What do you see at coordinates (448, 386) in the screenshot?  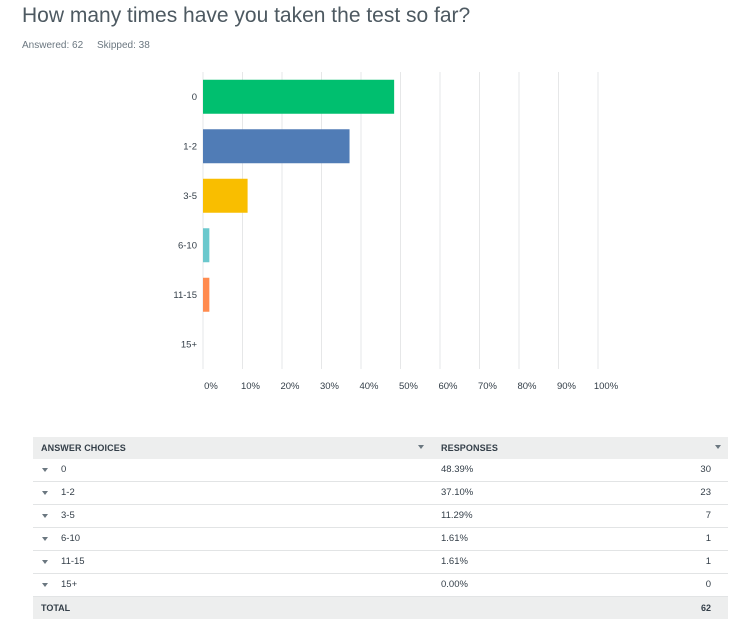 I see `x-tick-label: 60%` at bounding box center [448, 386].